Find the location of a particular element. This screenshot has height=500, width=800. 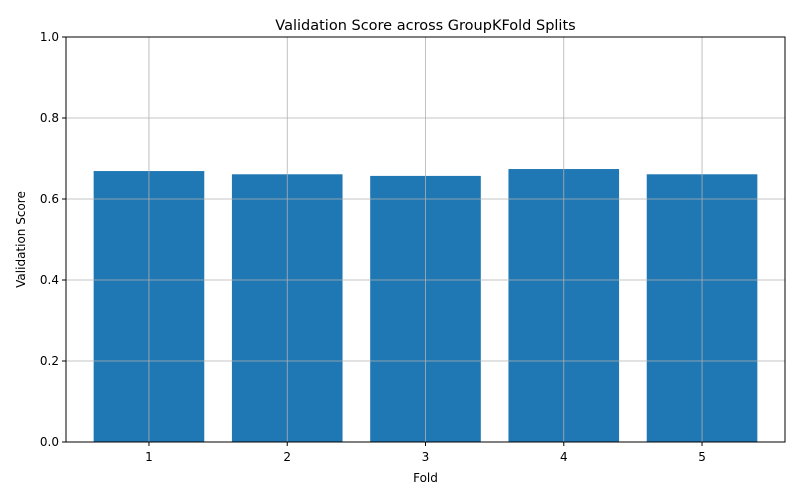

x-tick-label: 1 is located at coordinates (149, 457).